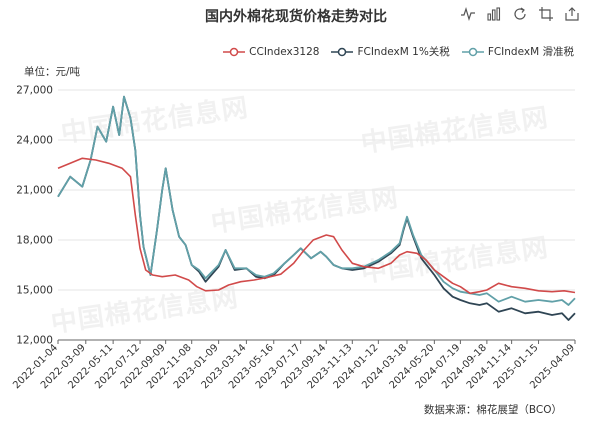 Image resolution: width=592 pixels, height=423 pixels. I want to click on y-axis-unit-label: 单位：元/吨, so click(52, 72).